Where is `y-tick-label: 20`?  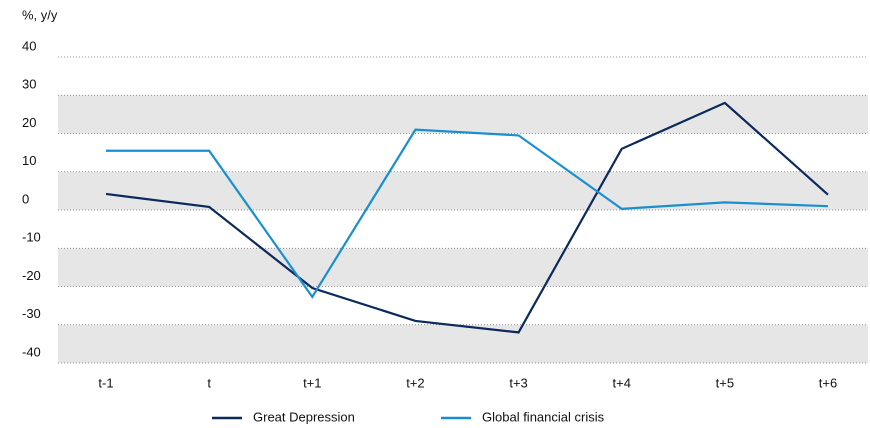 y-tick-label: 20 is located at coordinates (29, 122).